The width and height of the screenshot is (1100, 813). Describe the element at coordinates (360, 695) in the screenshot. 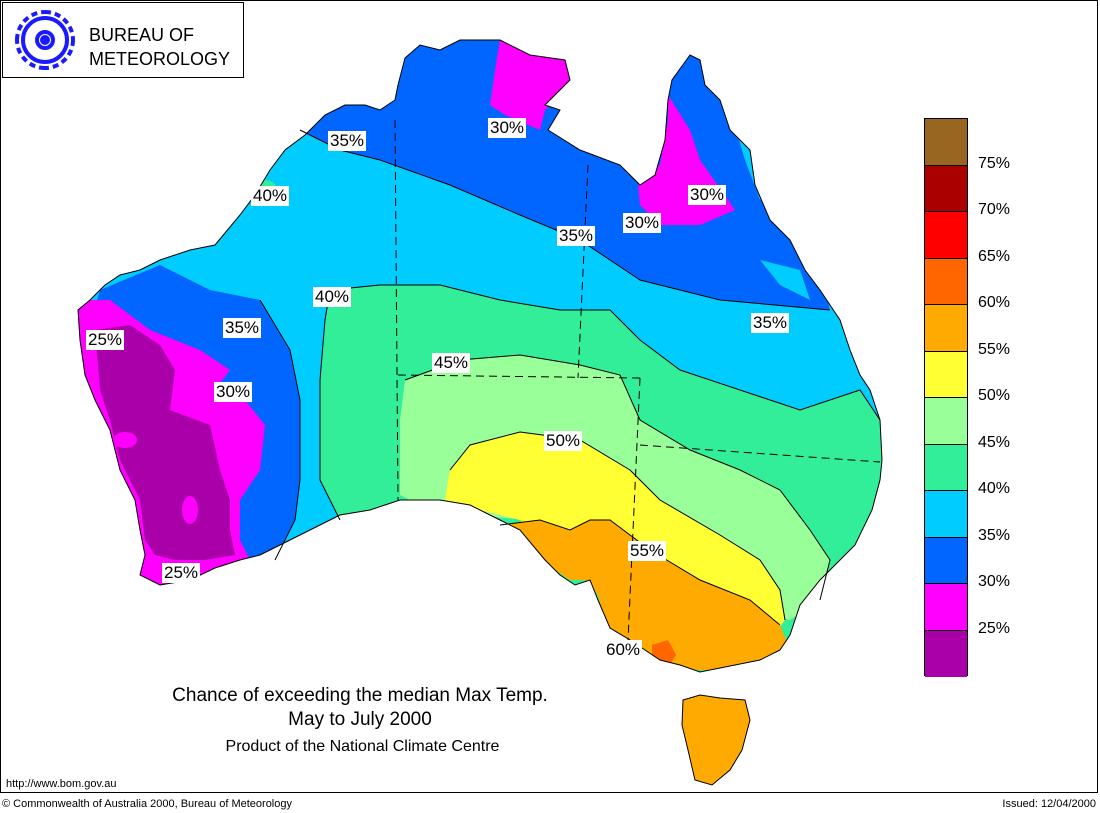

I see `title-line1: Chance of exceeding the median Max Temp.` at that location.